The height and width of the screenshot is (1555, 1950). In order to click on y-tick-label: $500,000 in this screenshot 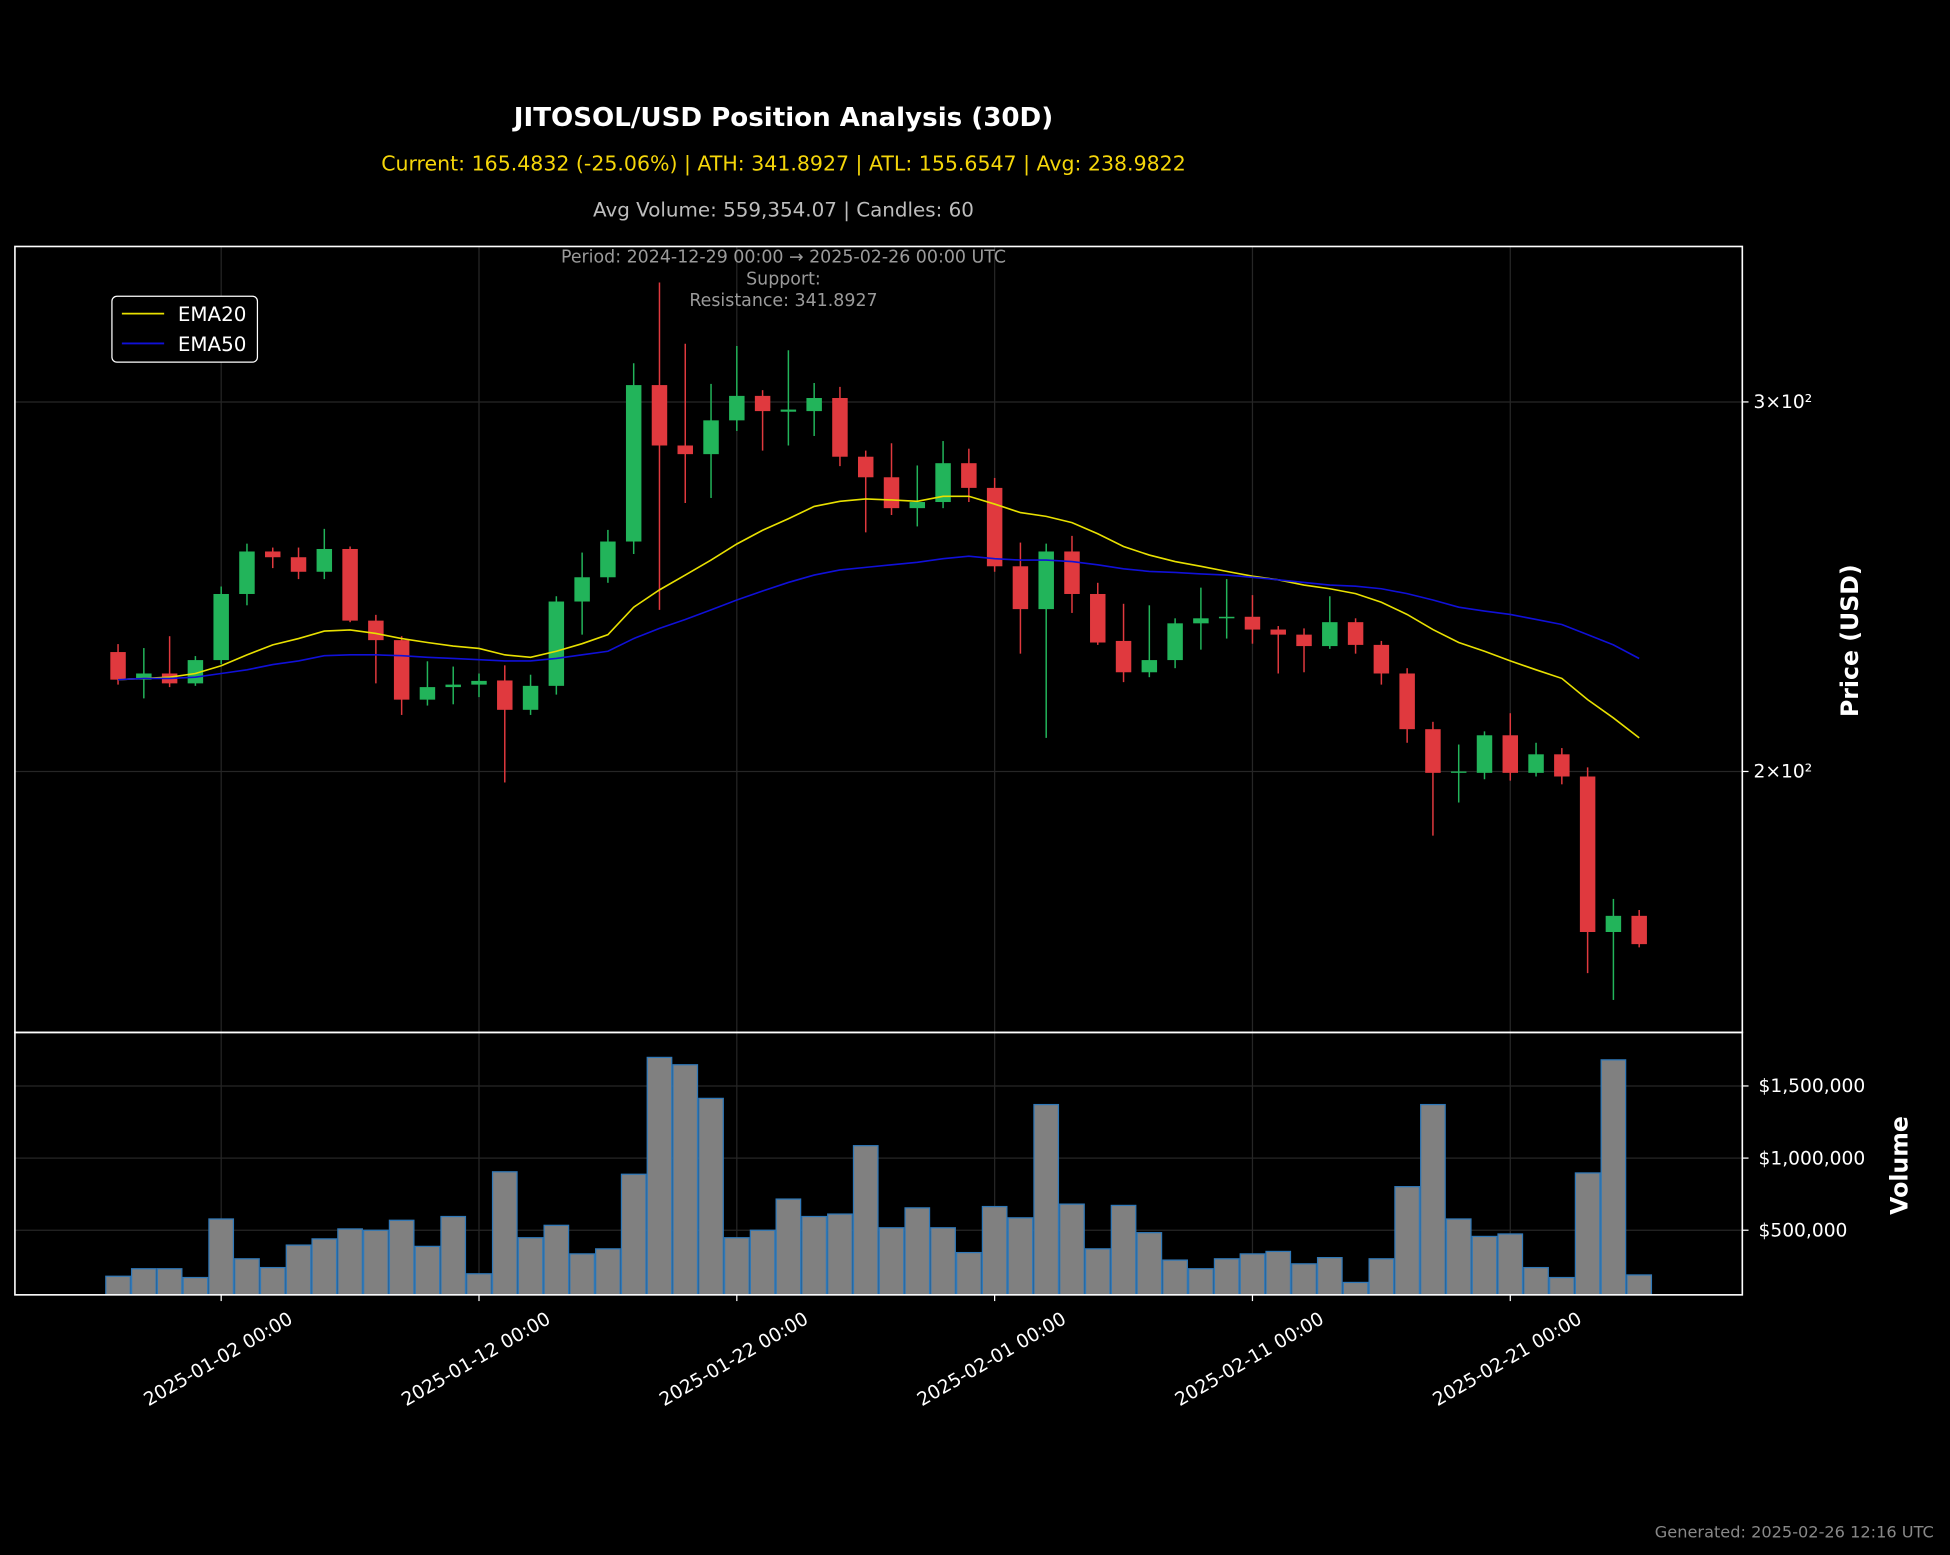, I will do `click(1802, 1230)`.